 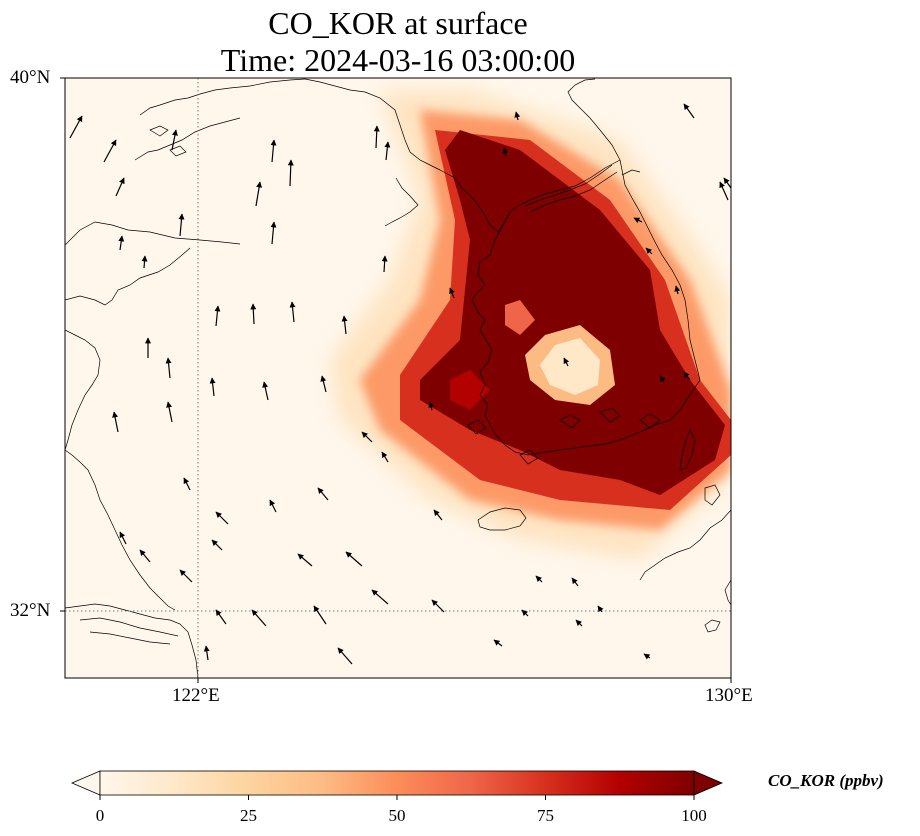 I want to click on colorbar-label: CO_KOR (ppbv), so click(x=826, y=780).